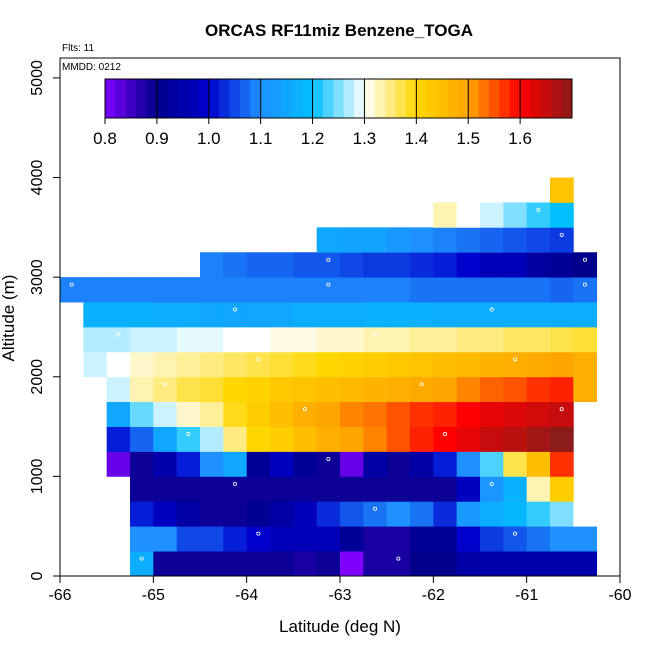 This screenshot has width=650, height=650. I want to click on x-tick-label: -61, so click(526, 595).